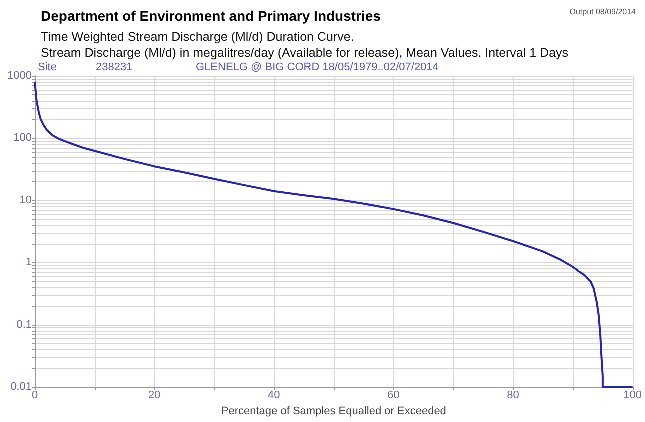 Image resolution: width=645 pixels, height=422 pixels. What do you see at coordinates (23, 138) in the screenshot?
I see `y-tick-label: 100` at bounding box center [23, 138].